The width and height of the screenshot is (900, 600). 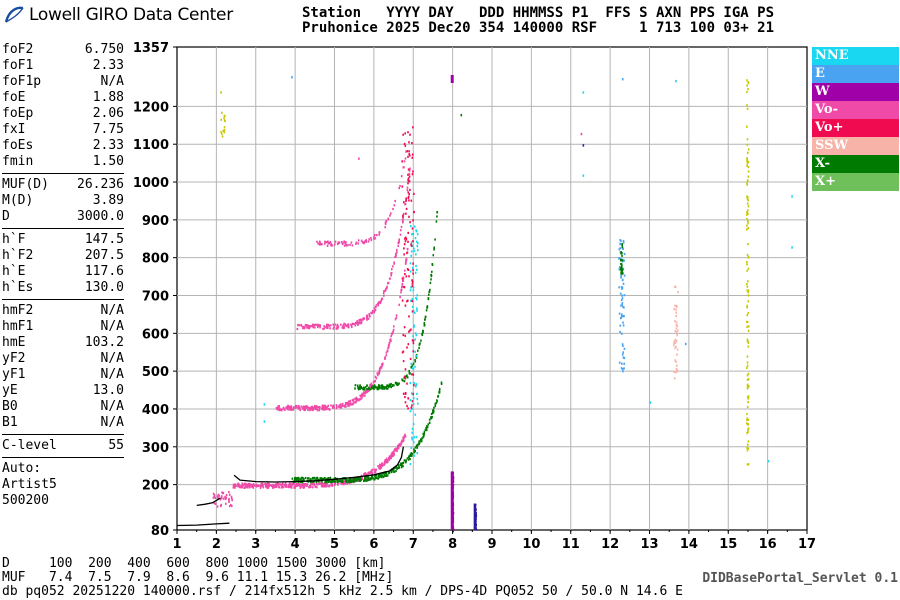 I want to click on legend-entry: Vo+, so click(x=855, y=128).